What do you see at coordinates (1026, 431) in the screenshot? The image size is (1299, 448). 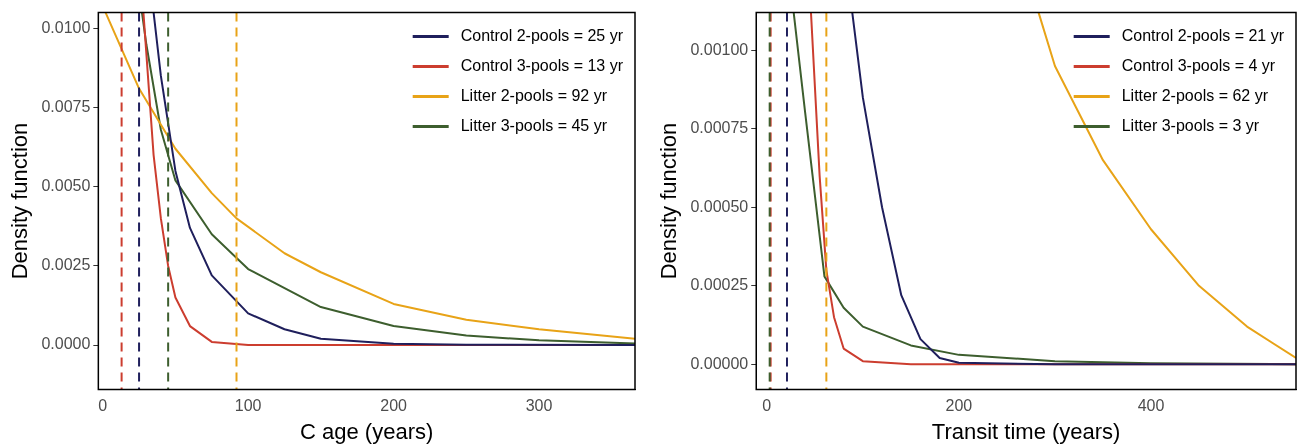 I see `x-axis-title: Transit time (years)` at bounding box center [1026, 431].